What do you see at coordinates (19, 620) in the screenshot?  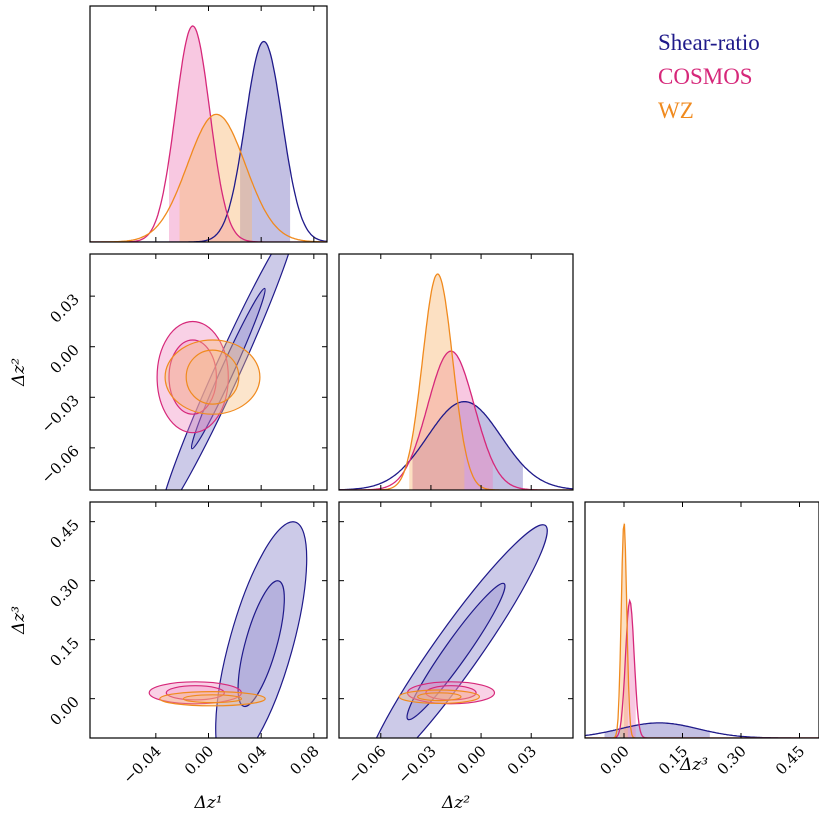 I see `y-axis-label-z3: Δz³` at bounding box center [19, 620].